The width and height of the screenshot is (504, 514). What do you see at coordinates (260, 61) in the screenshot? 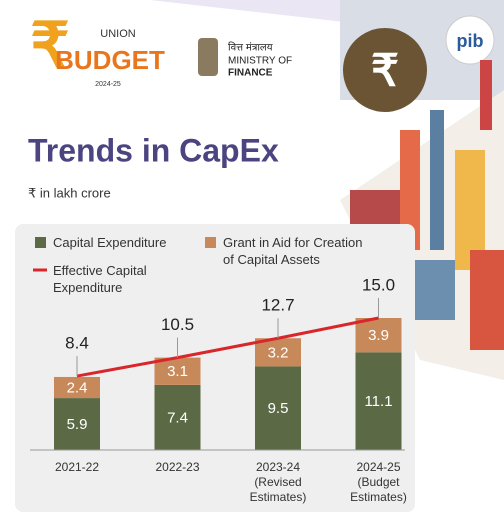
I see `ministry: MINISTRY OF` at bounding box center [260, 61].